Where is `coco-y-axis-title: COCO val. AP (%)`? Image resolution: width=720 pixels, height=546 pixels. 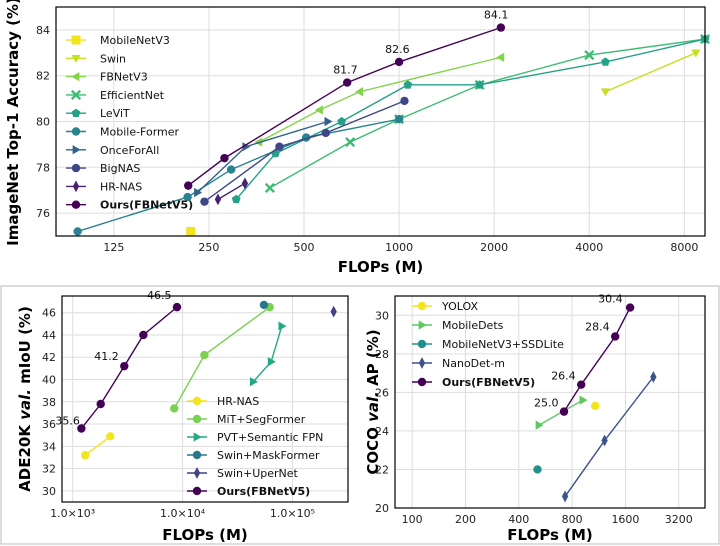 coco-y-axis-title: COCO val. AP (%) is located at coordinates (373, 401).